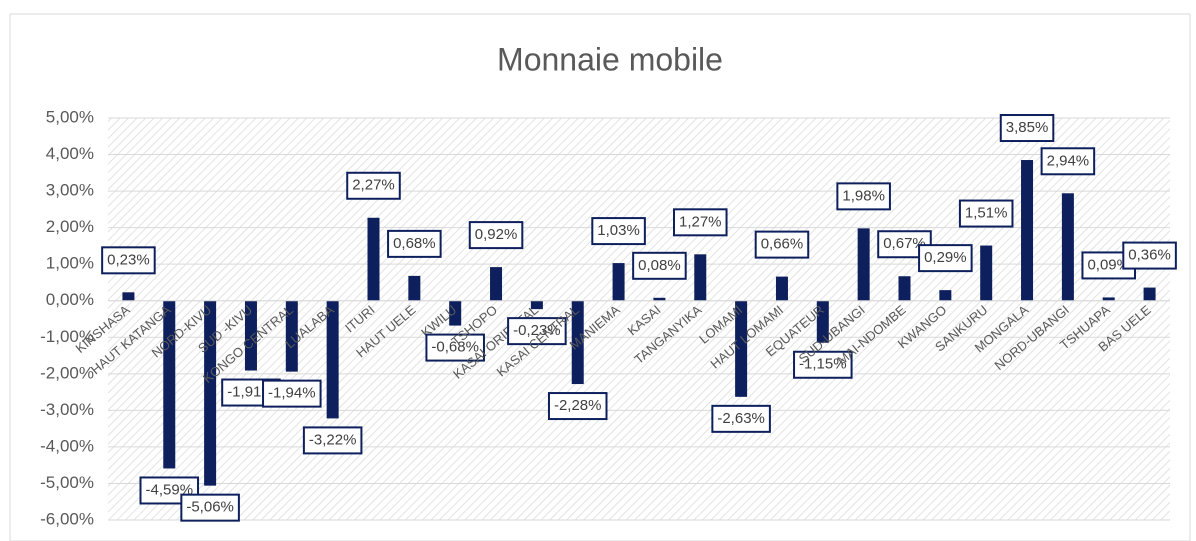 The height and width of the screenshot is (541, 1196). I want to click on data-label: -2,63%, so click(741, 418).